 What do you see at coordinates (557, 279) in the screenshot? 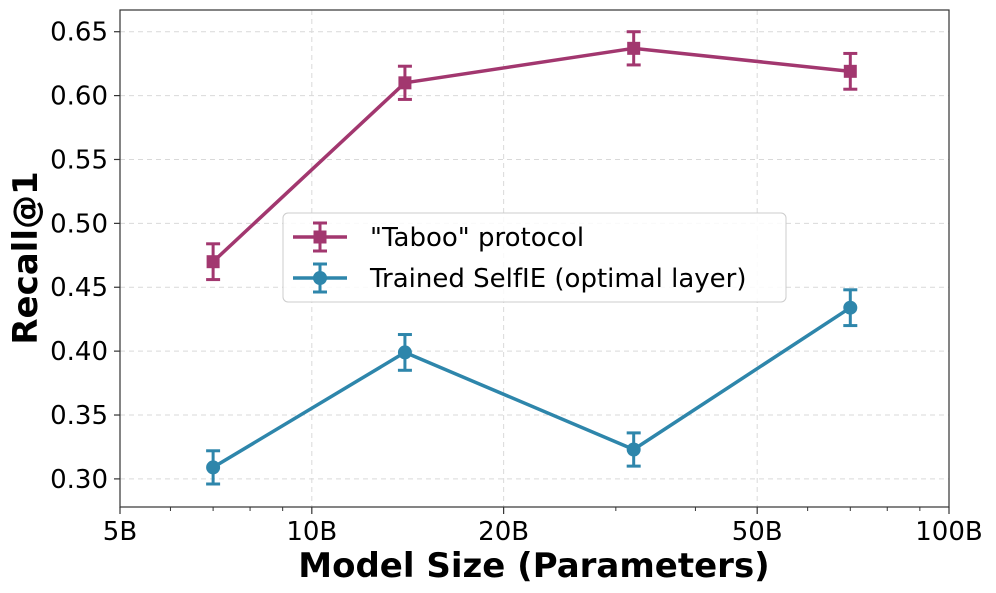
I see `legend-label: Trained SelfIE (optimal layer)` at bounding box center [557, 279].